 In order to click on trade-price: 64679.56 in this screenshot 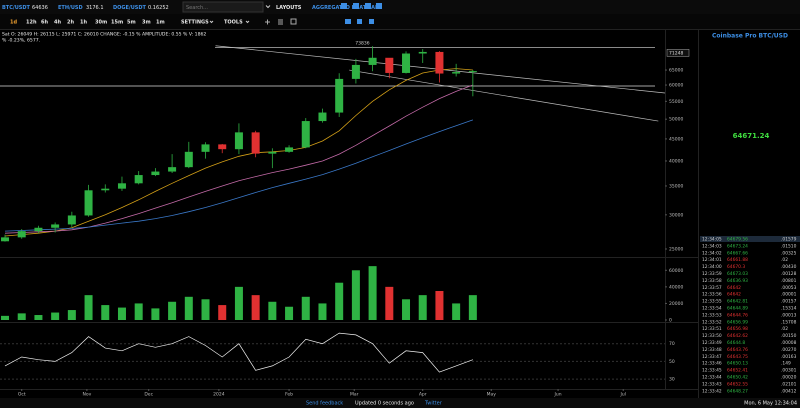, I will do `click(737, 240)`.